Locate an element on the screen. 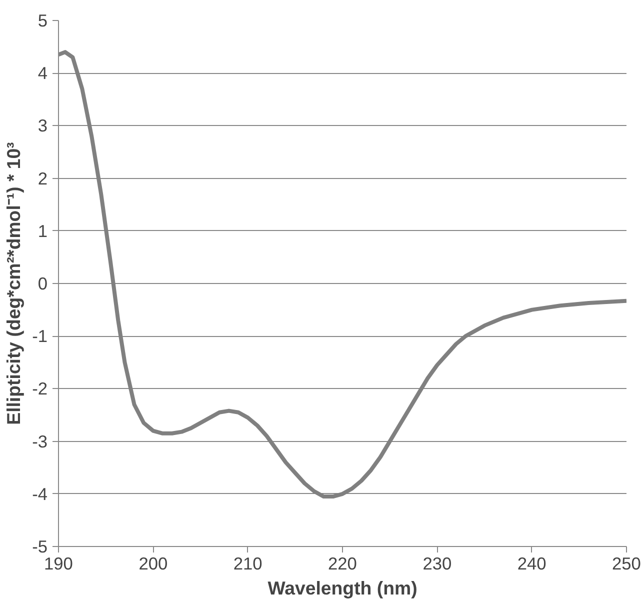 The width and height of the screenshot is (641, 601). x-tick-label: 250 is located at coordinates (626, 564).